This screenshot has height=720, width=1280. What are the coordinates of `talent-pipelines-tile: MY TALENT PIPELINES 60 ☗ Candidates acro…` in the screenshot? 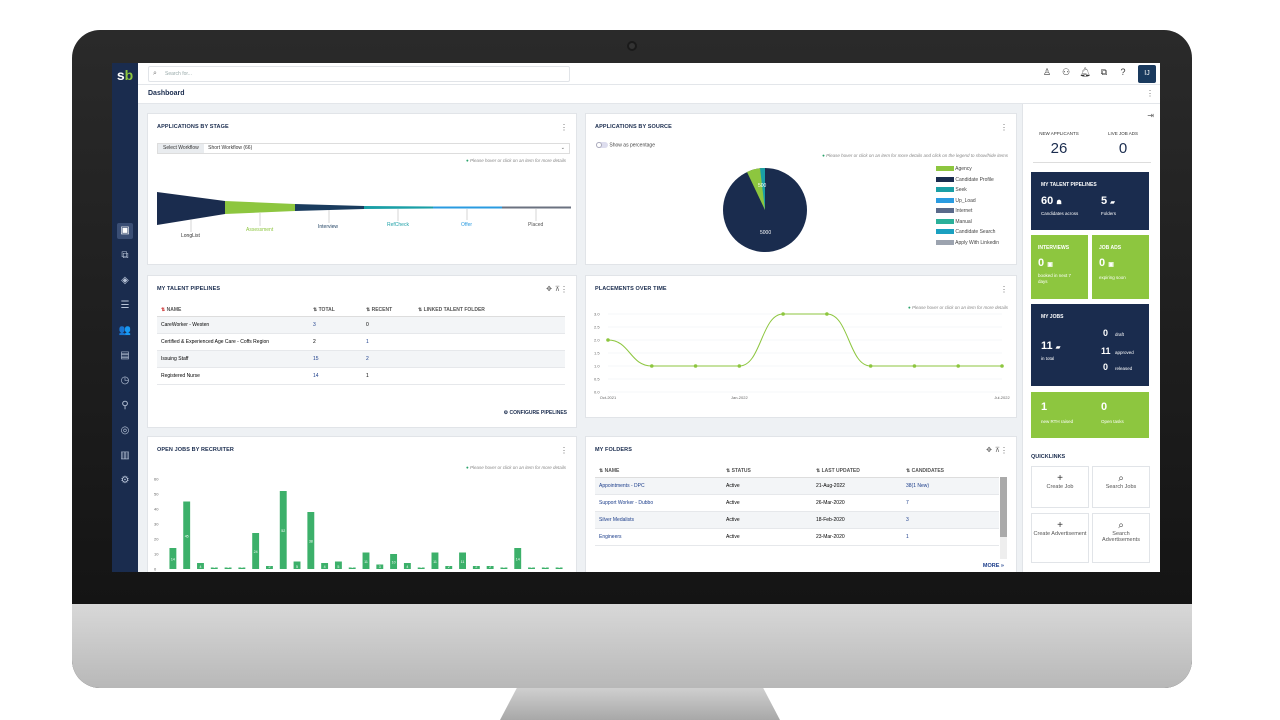 It's located at (1090, 201).